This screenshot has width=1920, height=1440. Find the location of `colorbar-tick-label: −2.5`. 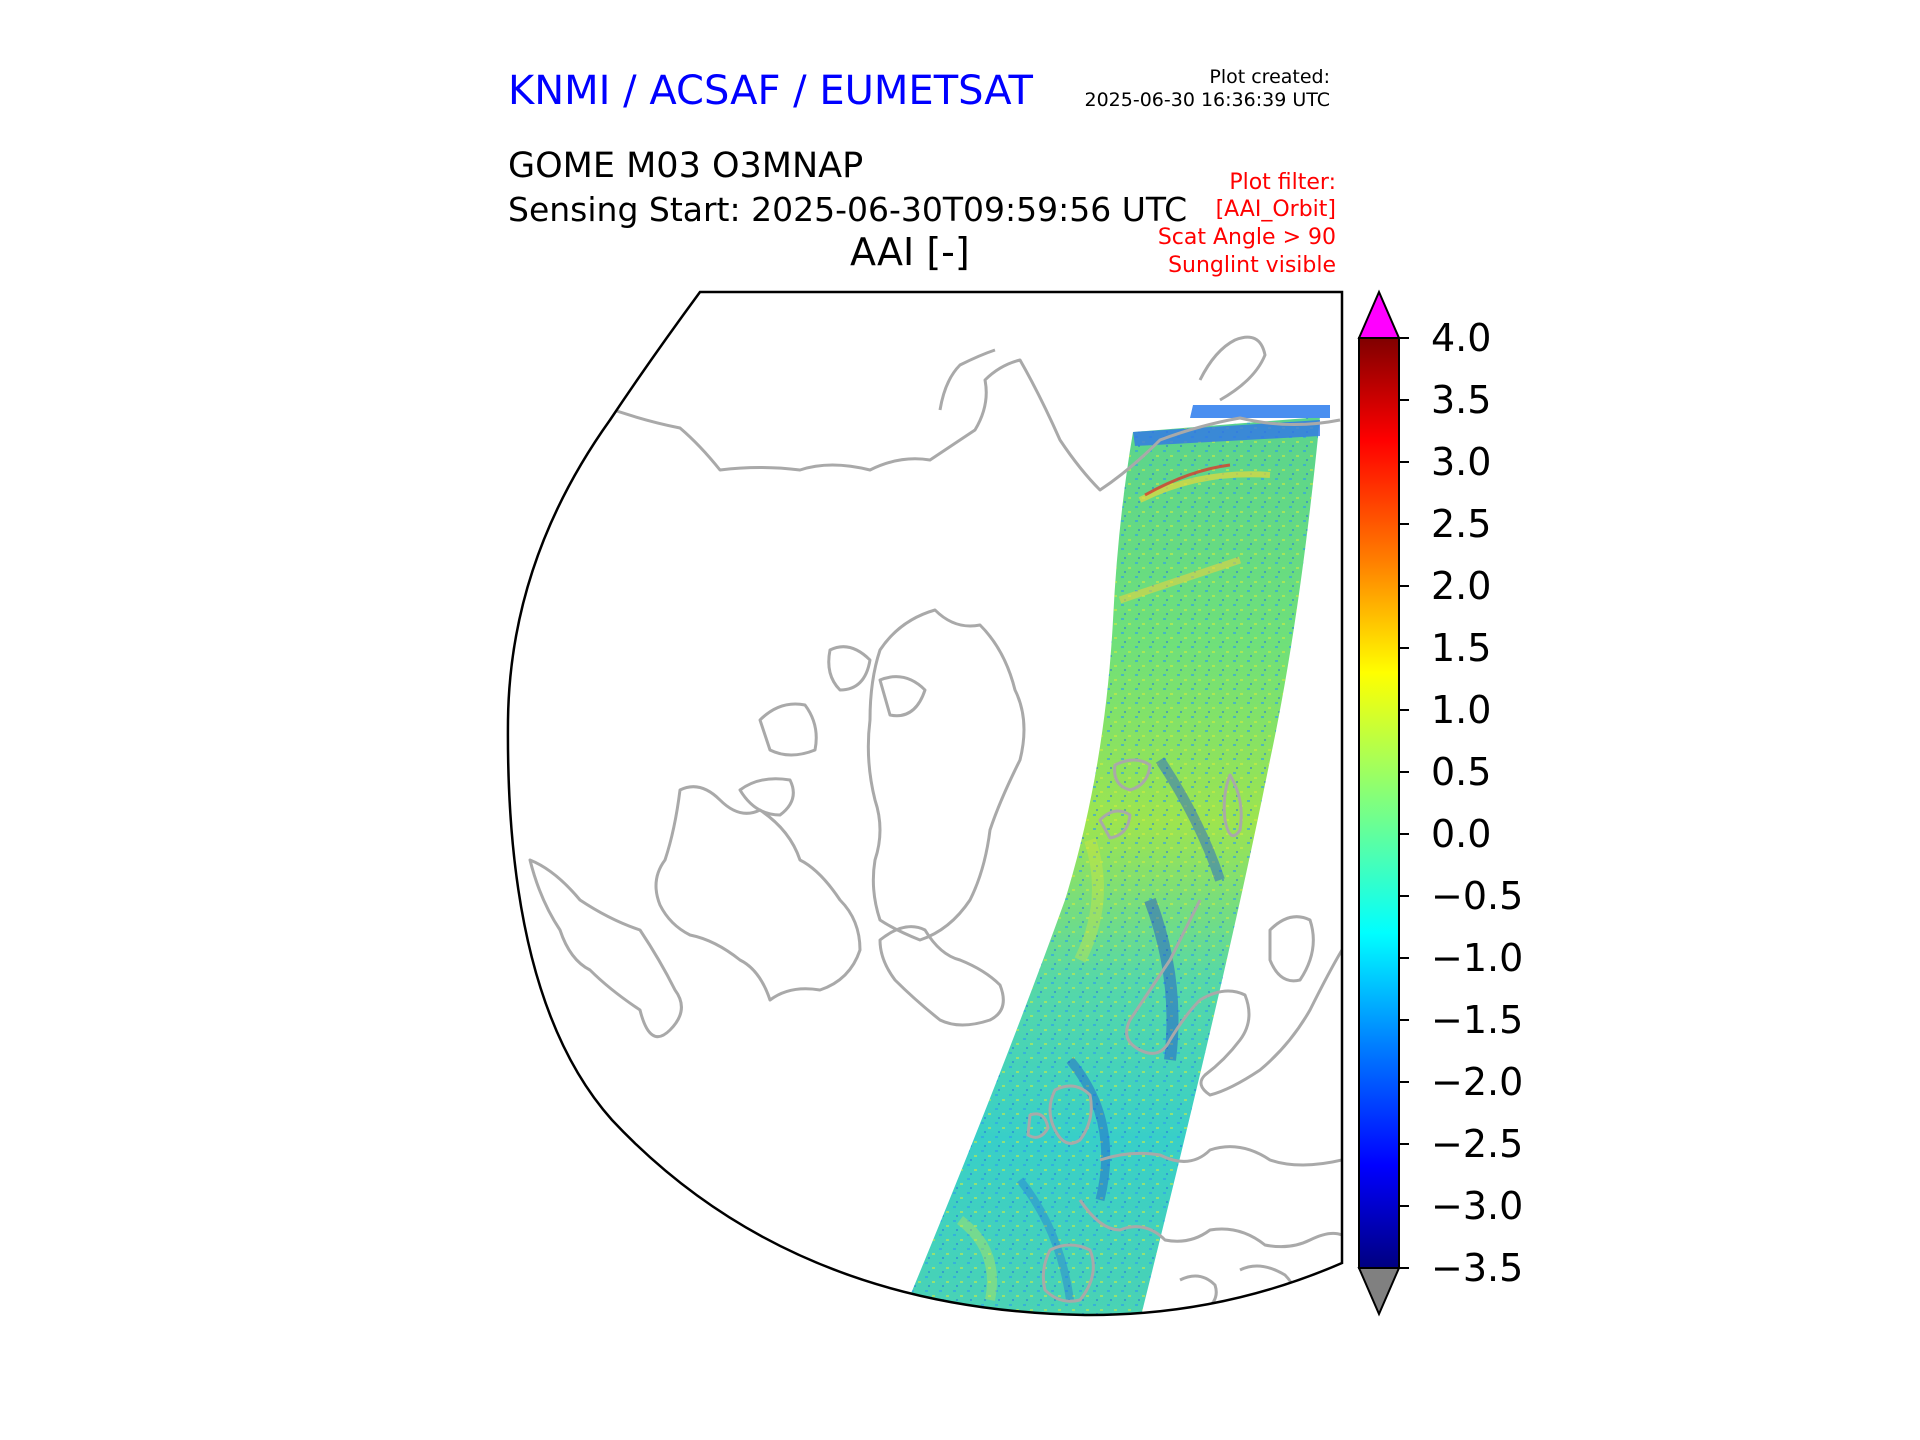

colorbar-tick-label: −2.5 is located at coordinates (1477, 1144).